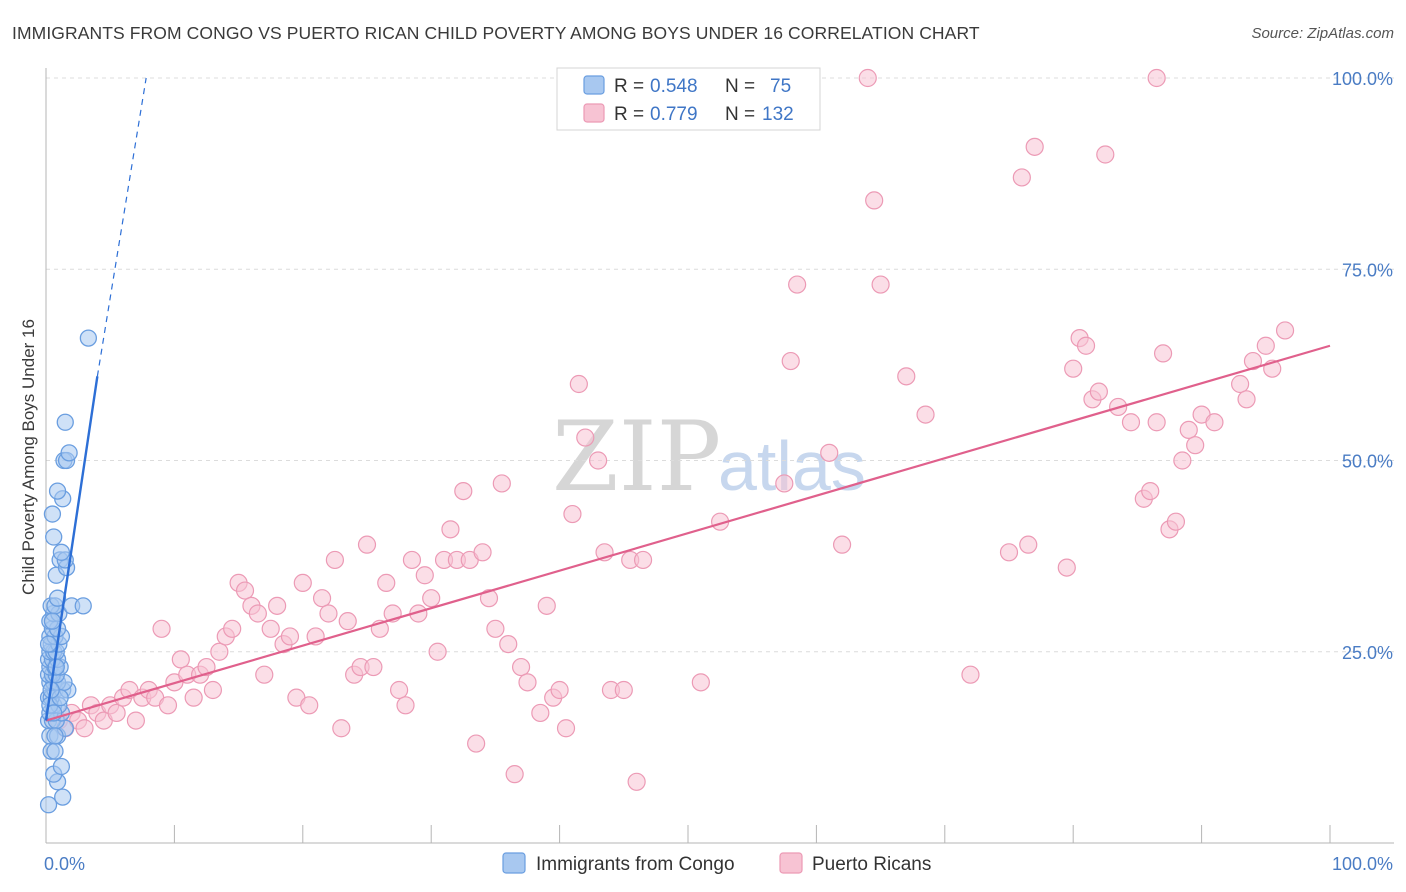 The image size is (1406, 892). What do you see at coordinates (740, 114) in the screenshot?
I see `legend-n-label-puerto-ricans: N =` at bounding box center [740, 114].